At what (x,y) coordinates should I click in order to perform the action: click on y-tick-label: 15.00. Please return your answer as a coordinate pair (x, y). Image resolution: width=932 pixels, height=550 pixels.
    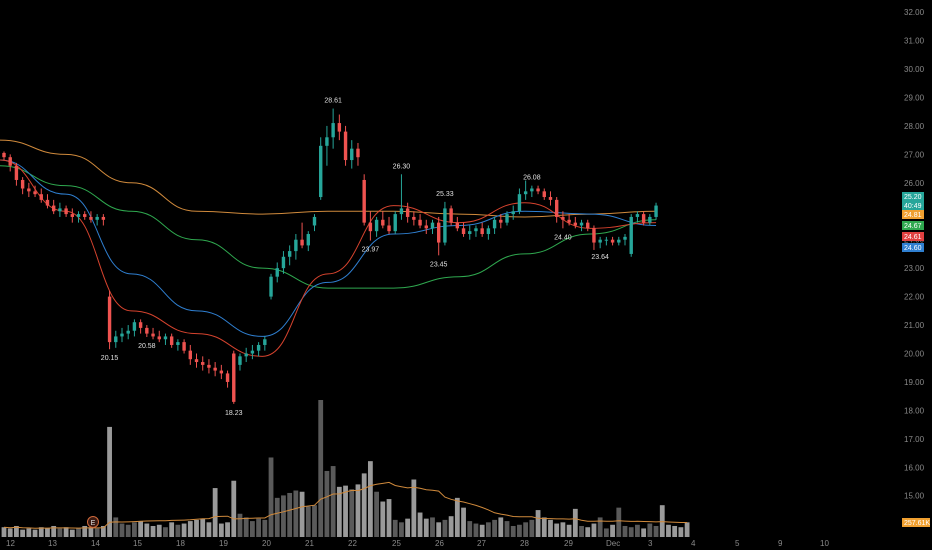
    Looking at the image, I should click on (914, 496).